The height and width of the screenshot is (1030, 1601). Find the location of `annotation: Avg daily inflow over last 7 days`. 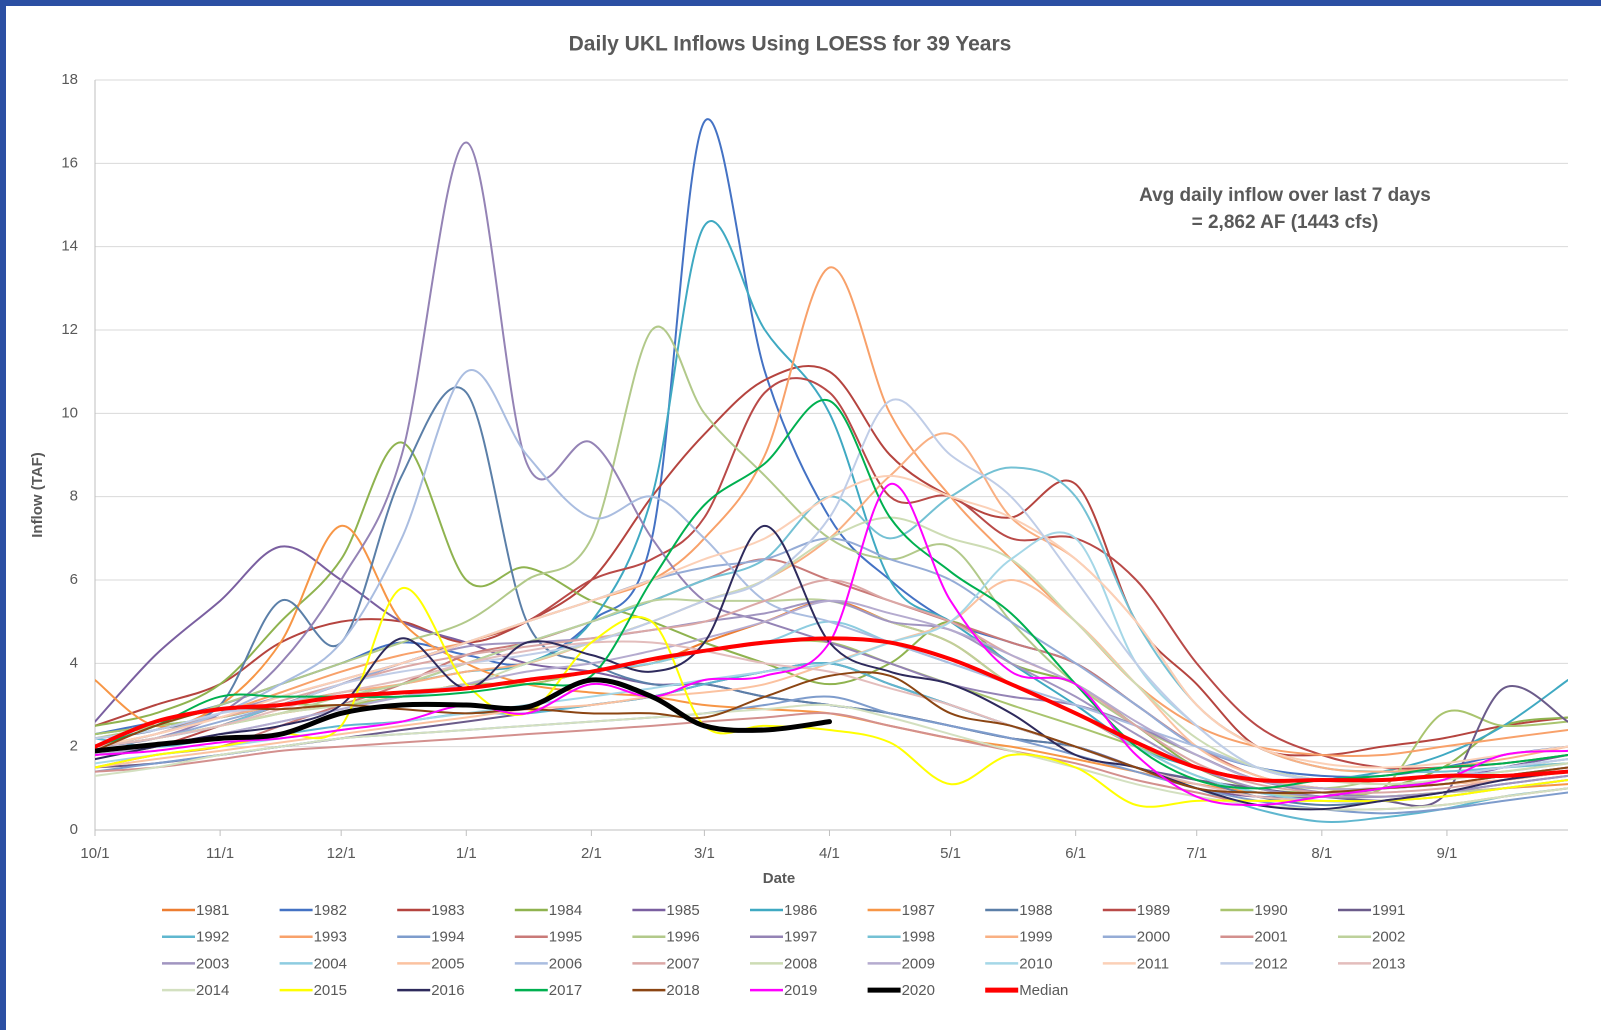

annotation: Avg daily inflow over last 7 days is located at coordinates (1285, 195).